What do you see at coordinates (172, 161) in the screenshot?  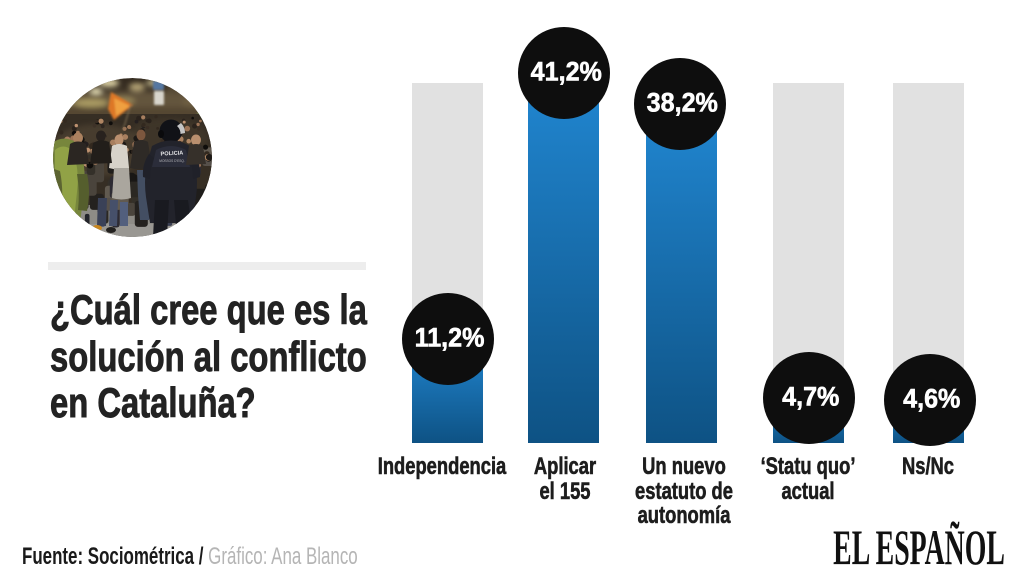 I see `svg-text: MOSSOS D'ESQ.` at bounding box center [172, 161].